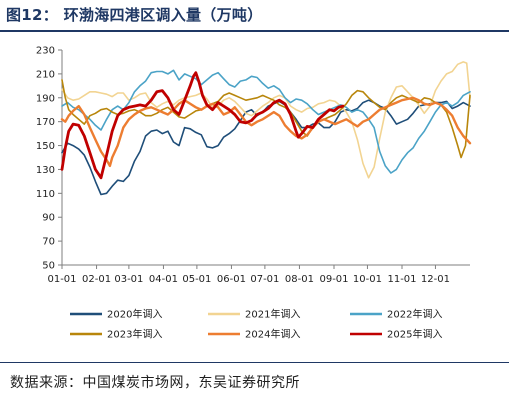 The height and width of the screenshot is (401, 509). Describe the element at coordinates (134, 314) in the screenshot. I see `legend-label-1: 2020年调入` at that location.